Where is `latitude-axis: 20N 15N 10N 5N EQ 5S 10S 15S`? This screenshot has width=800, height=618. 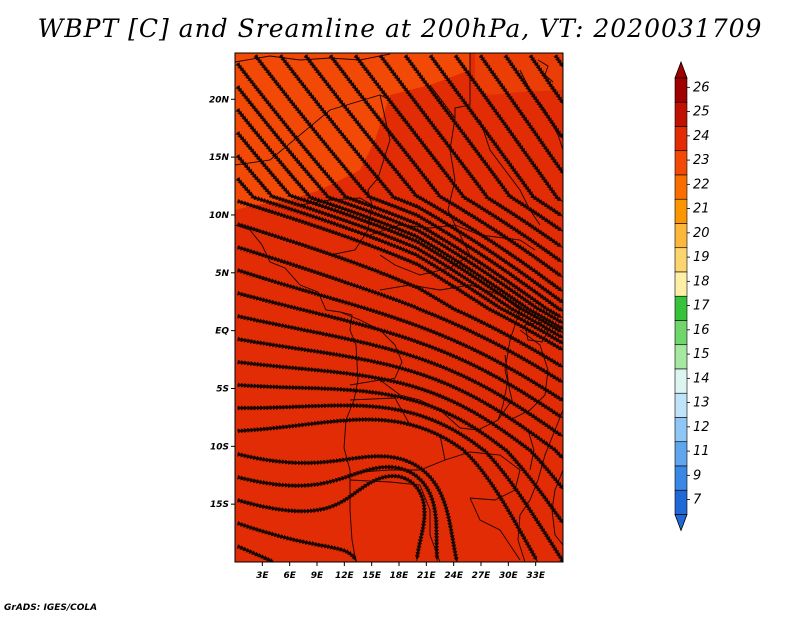 latitude-axis: 20N 15N 10N 5N EQ 5S 10S 15S is located at coordinates (222, 302).